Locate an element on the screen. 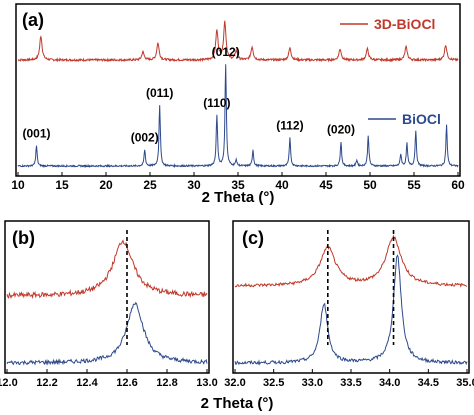 The height and width of the screenshot is (415, 474). panel-a-label: (a) is located at coordinates (33, 20).